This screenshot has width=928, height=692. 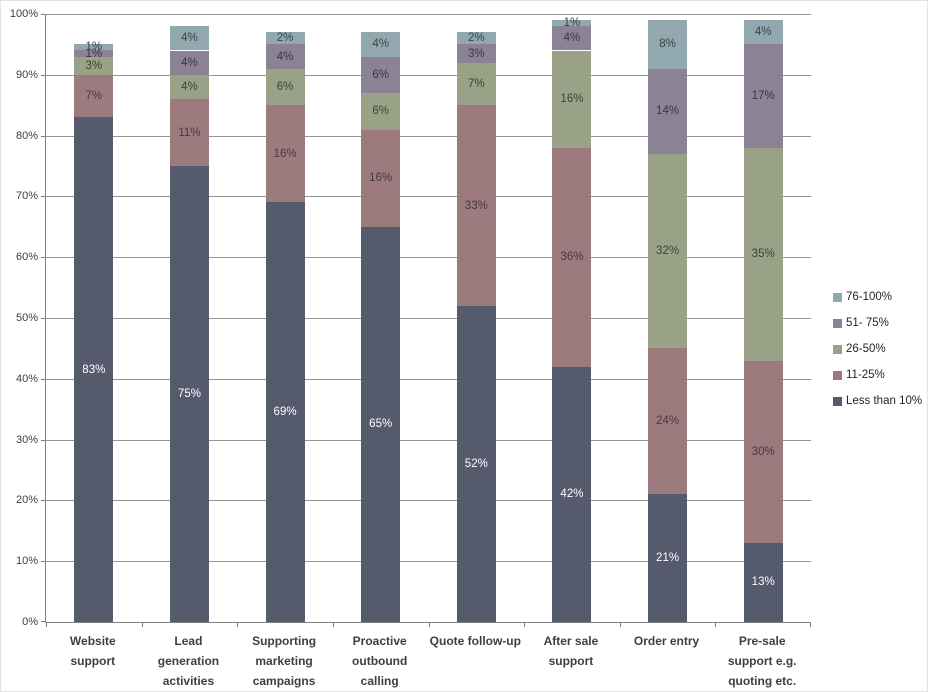 I want to click on legend-item: 11-25%, so click(x=880, y=375).